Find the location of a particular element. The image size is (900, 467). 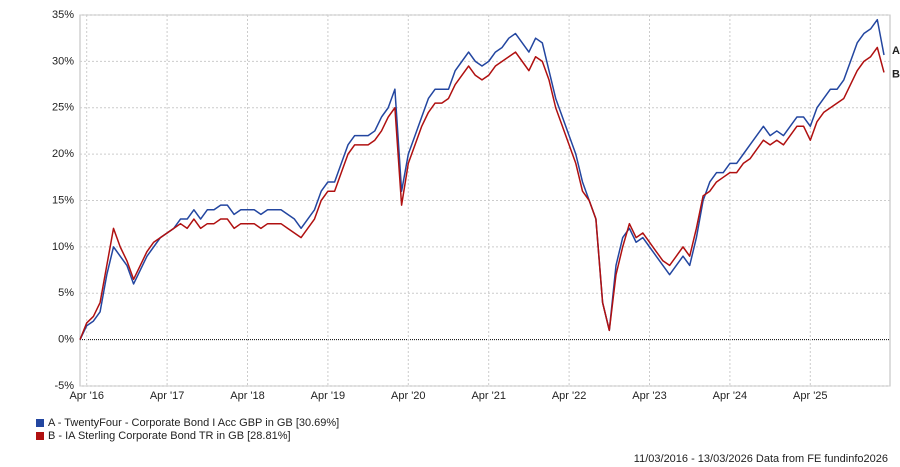

y-tick-label: 30% is located at coordinates (63, 61).